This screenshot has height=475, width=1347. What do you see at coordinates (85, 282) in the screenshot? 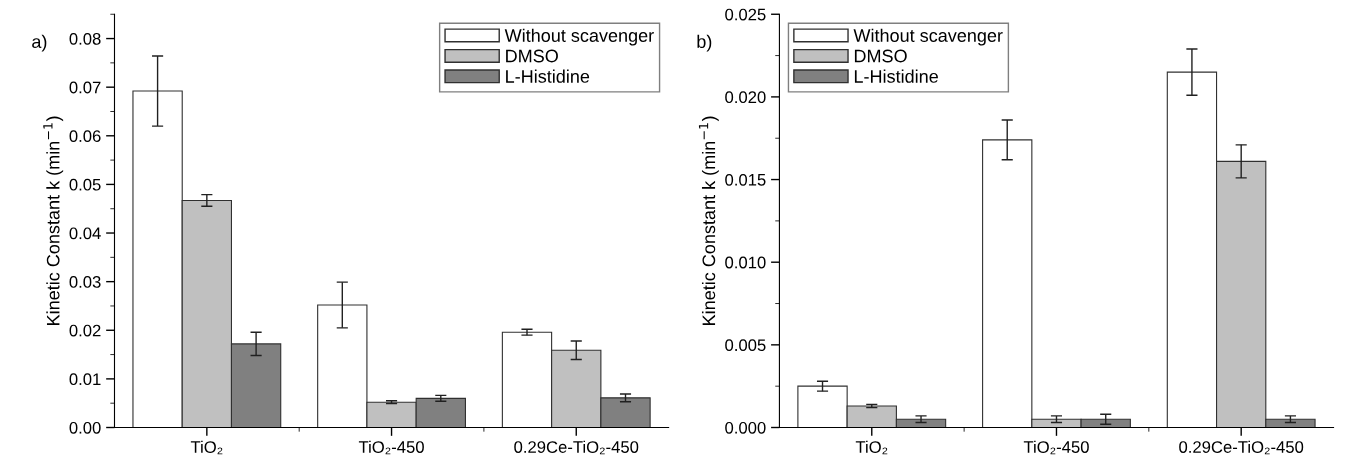
I see `y-tick-label: 0.03` at bounding box center [85, 282].